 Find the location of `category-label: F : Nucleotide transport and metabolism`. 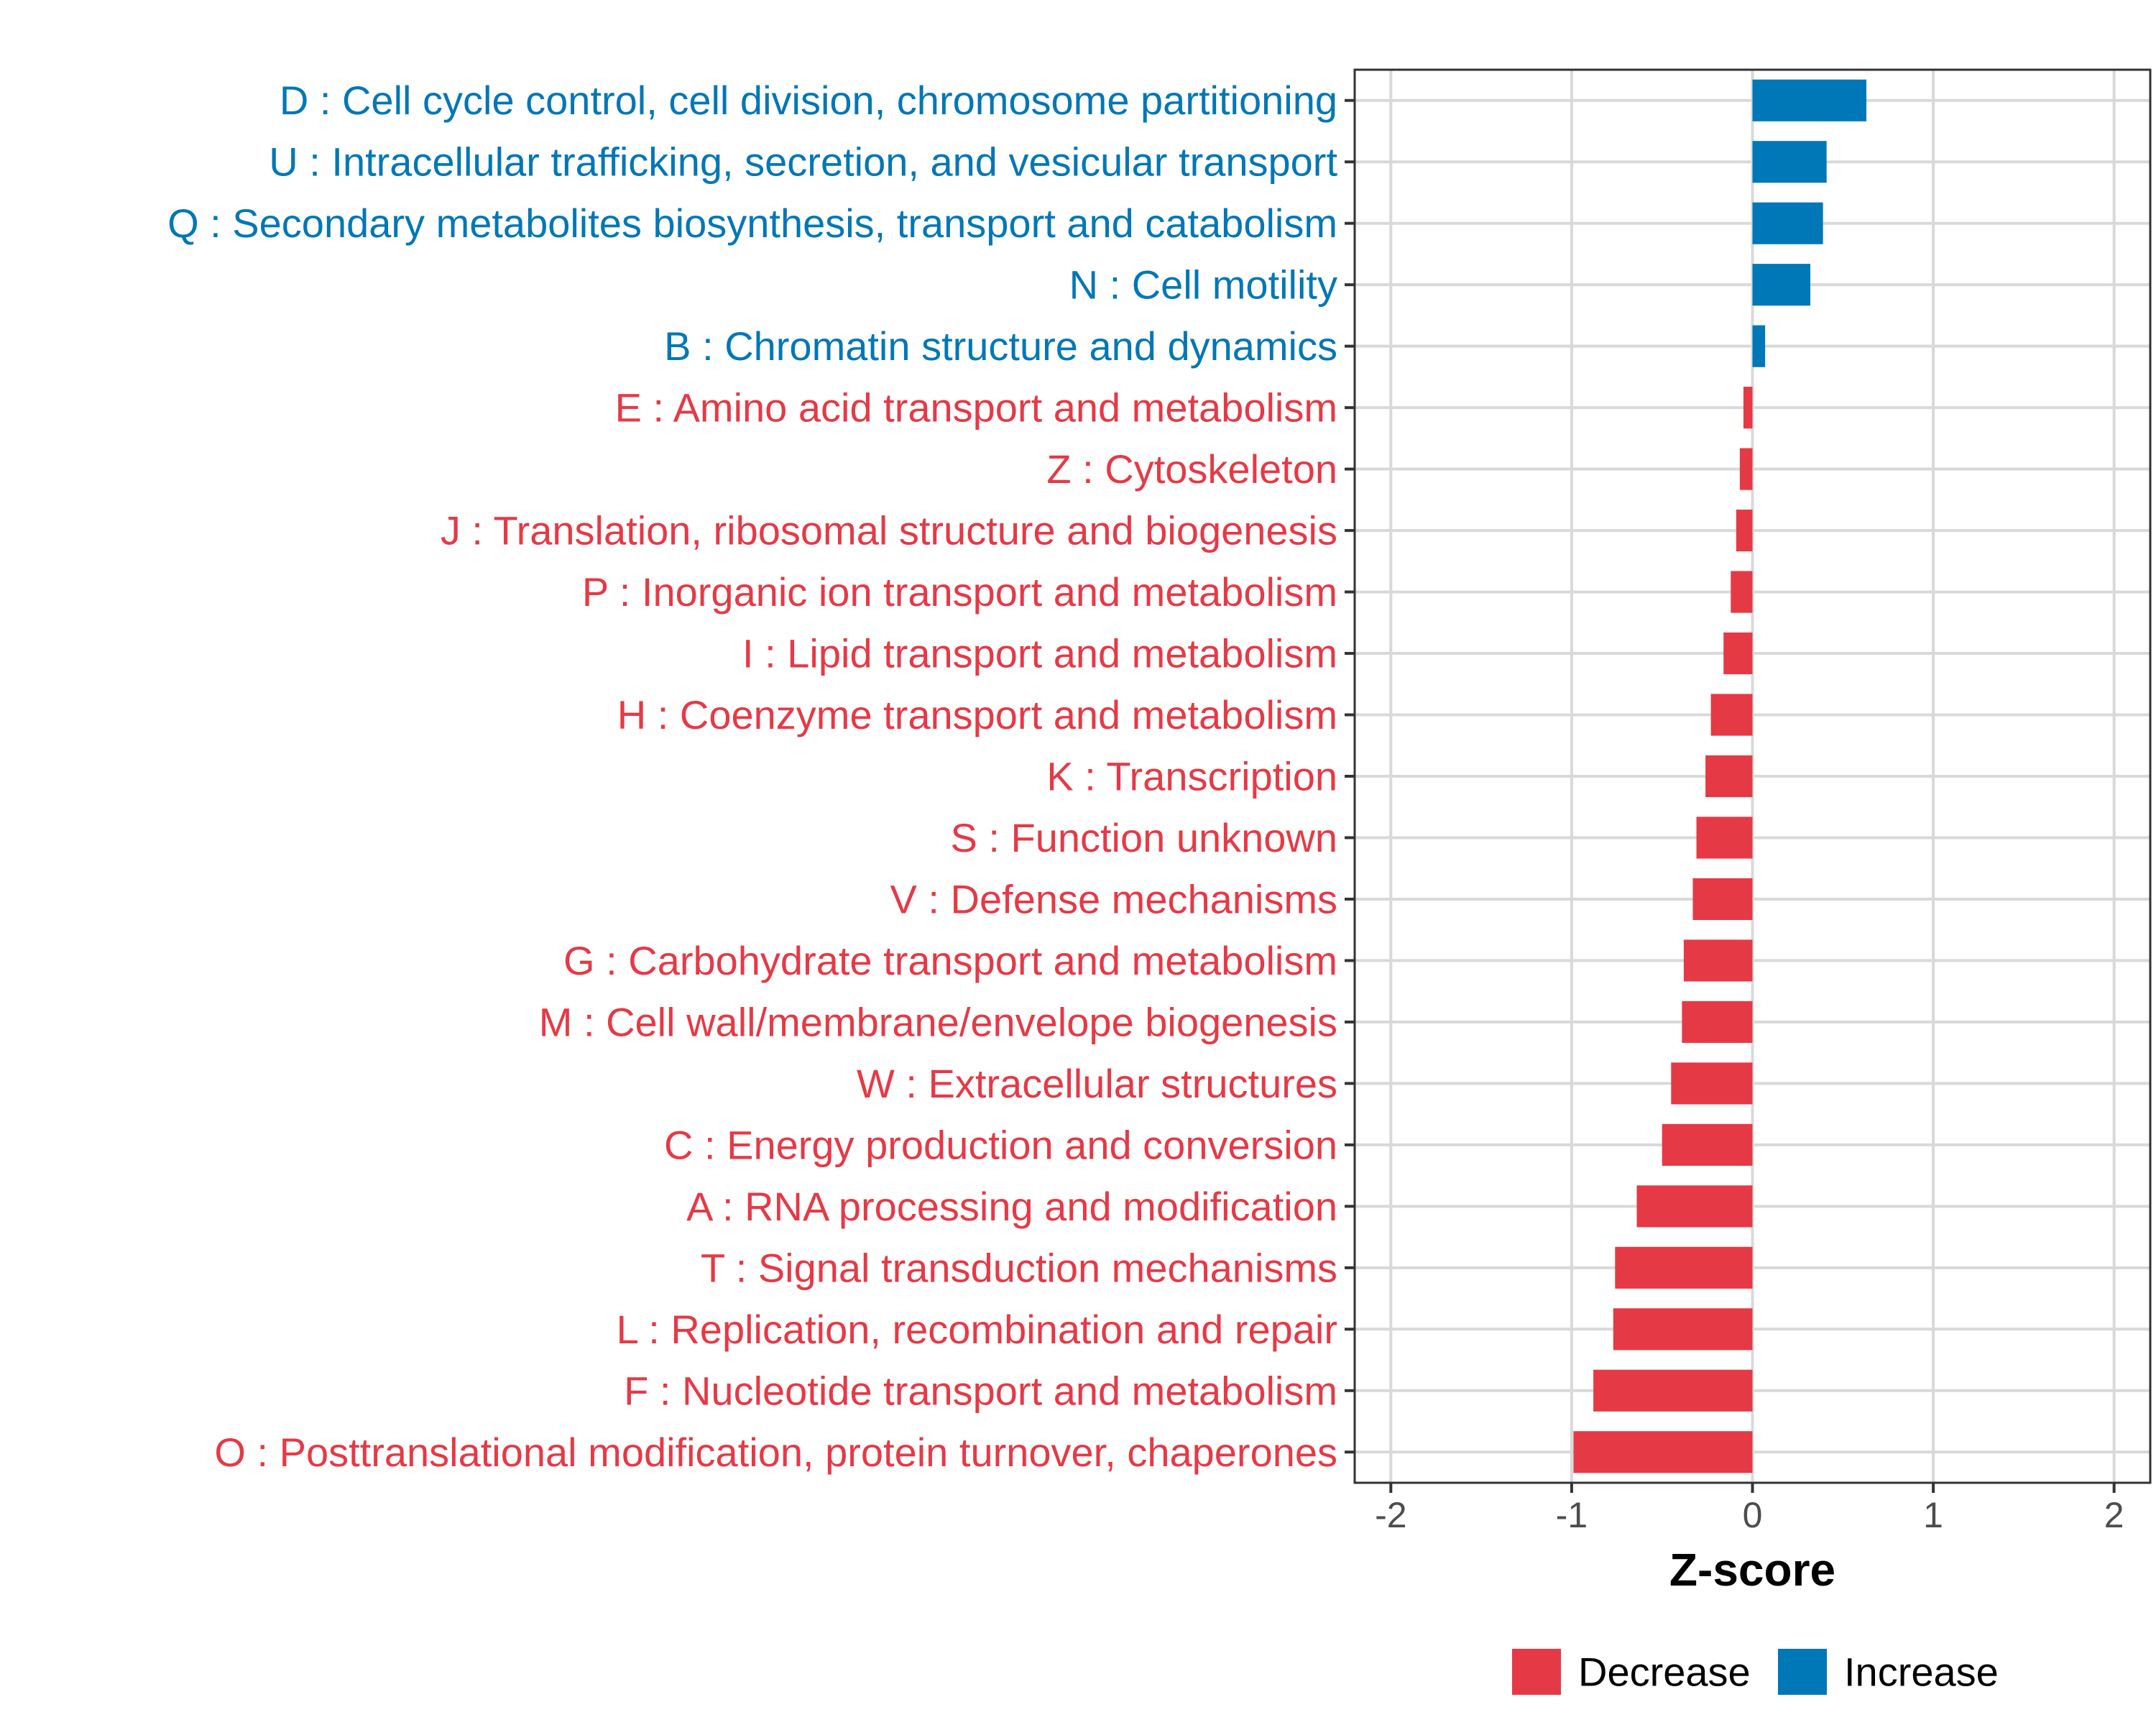

category-label: F : Nucleotide transport and metabolism is located at coordinates (981, 1390).